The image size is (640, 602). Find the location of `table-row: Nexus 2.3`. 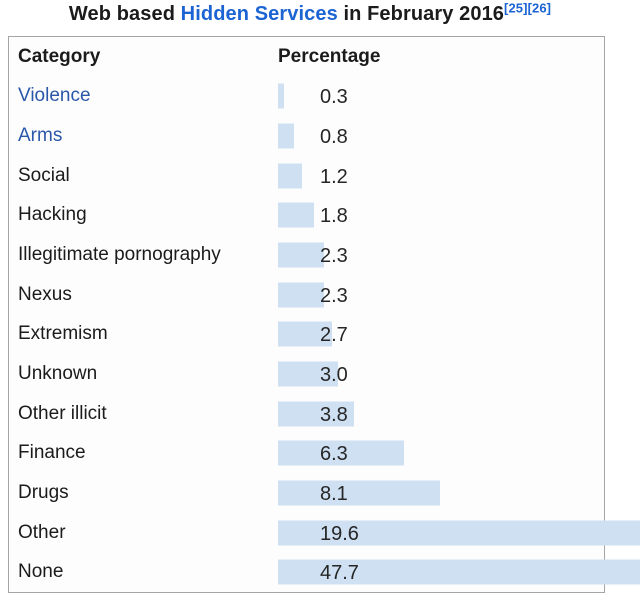

table-row: Nexus 2.3 is located at coordinates (306, 295).